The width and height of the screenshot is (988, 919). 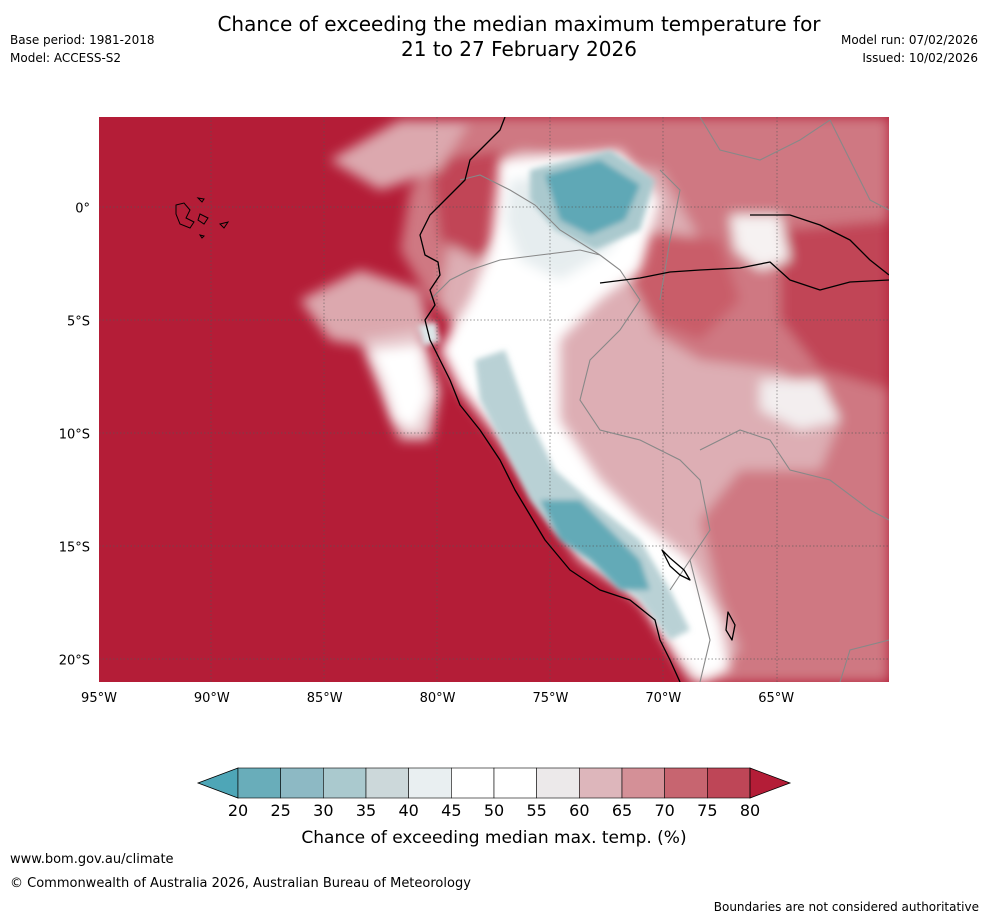 I want to click on colorbar-tick-label: 50, so click(x=494, y=810).